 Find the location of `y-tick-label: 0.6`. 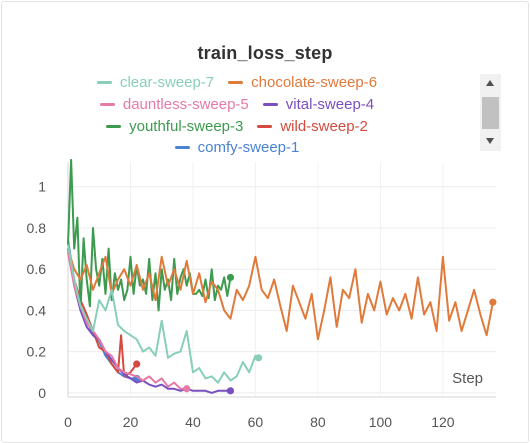

y-tick-label: 0.6 is located at coordinates (37, 269).